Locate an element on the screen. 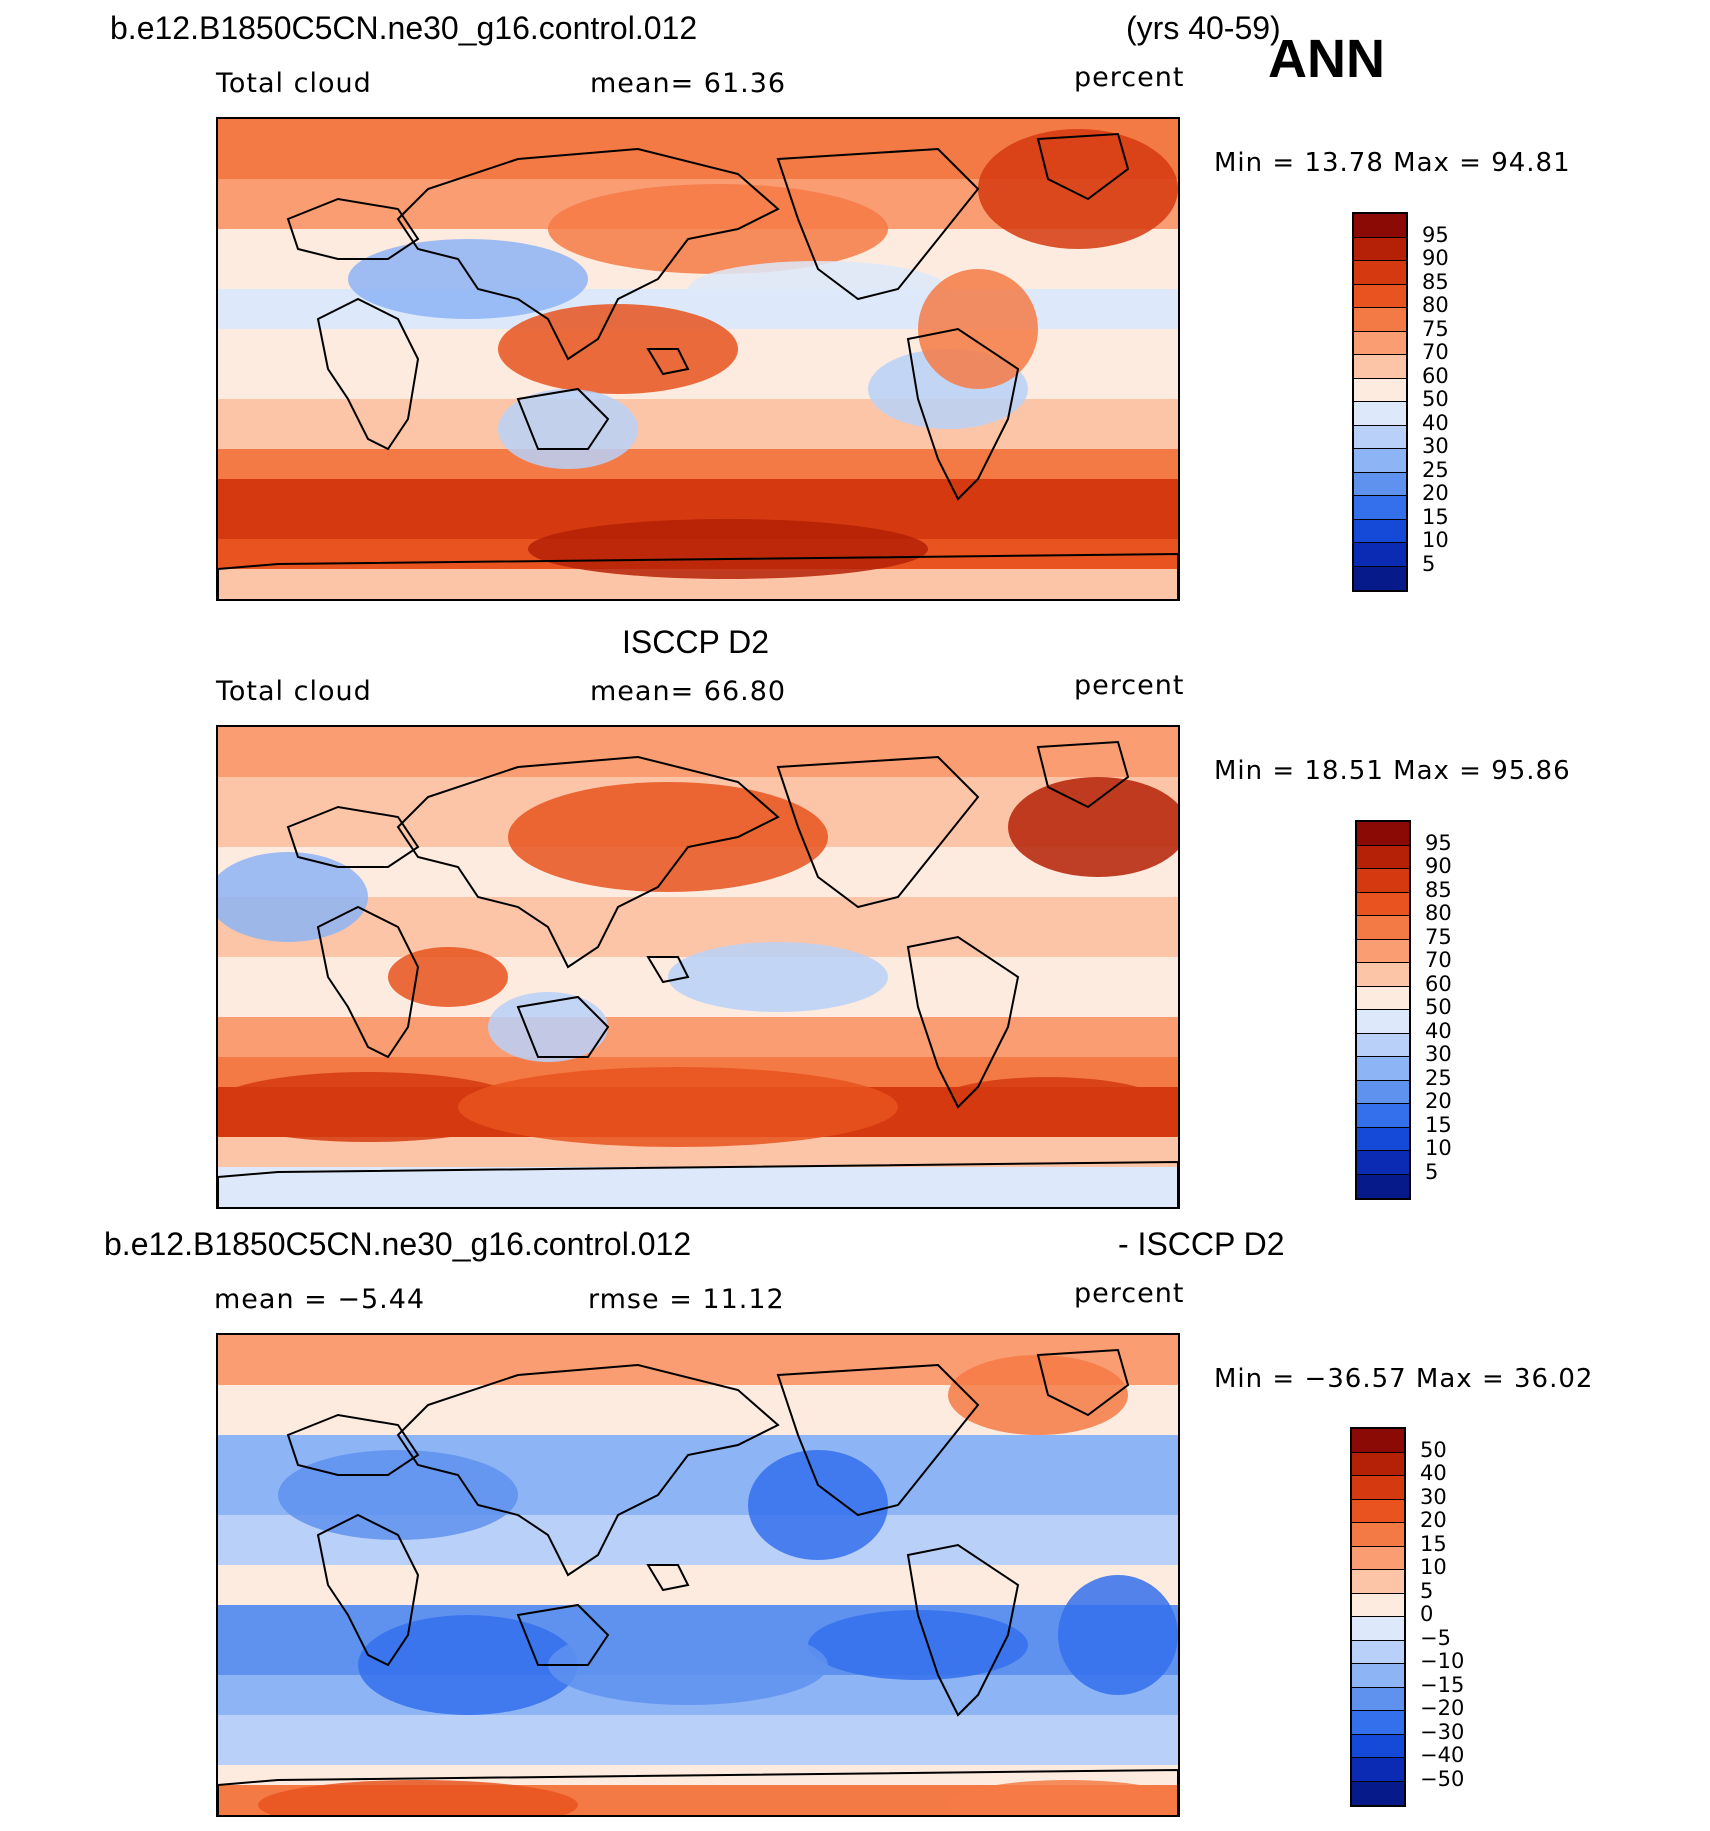 This screenshot has height=1831, width=1710. colorbar-tick-label: −15 is located at coordinates (1442, 1684).